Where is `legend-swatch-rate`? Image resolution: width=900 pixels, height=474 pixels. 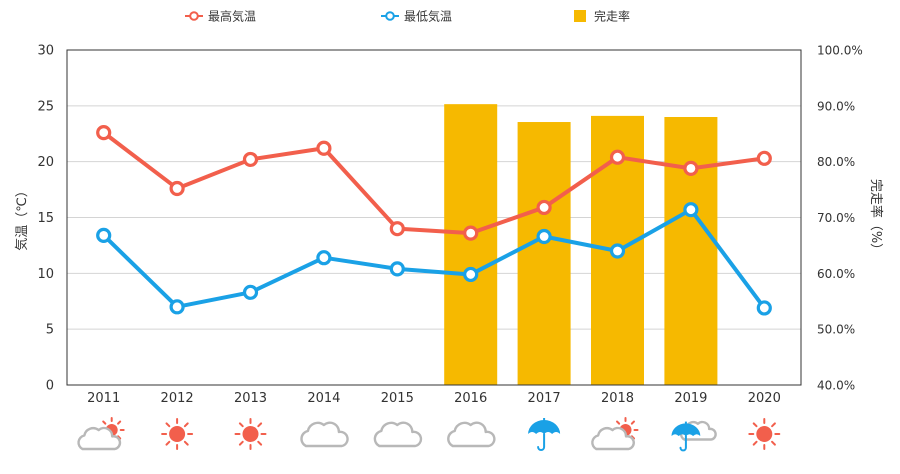 legend-swatch-rate is located at coordinates (580, 16).